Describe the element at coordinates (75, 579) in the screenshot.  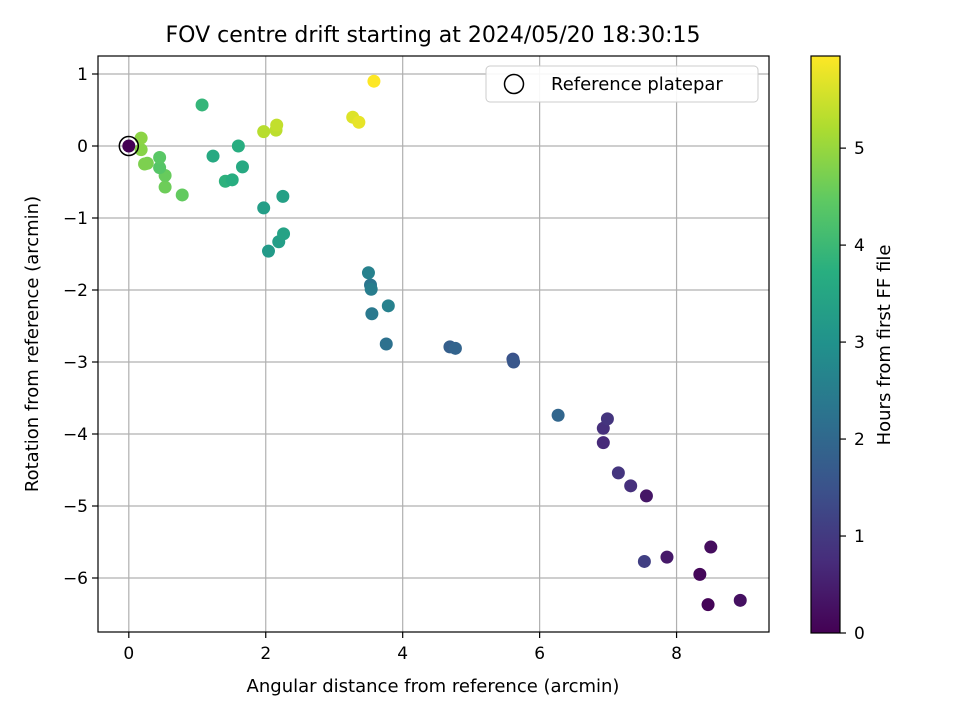
I see `y-tick-label: −6` at that location.